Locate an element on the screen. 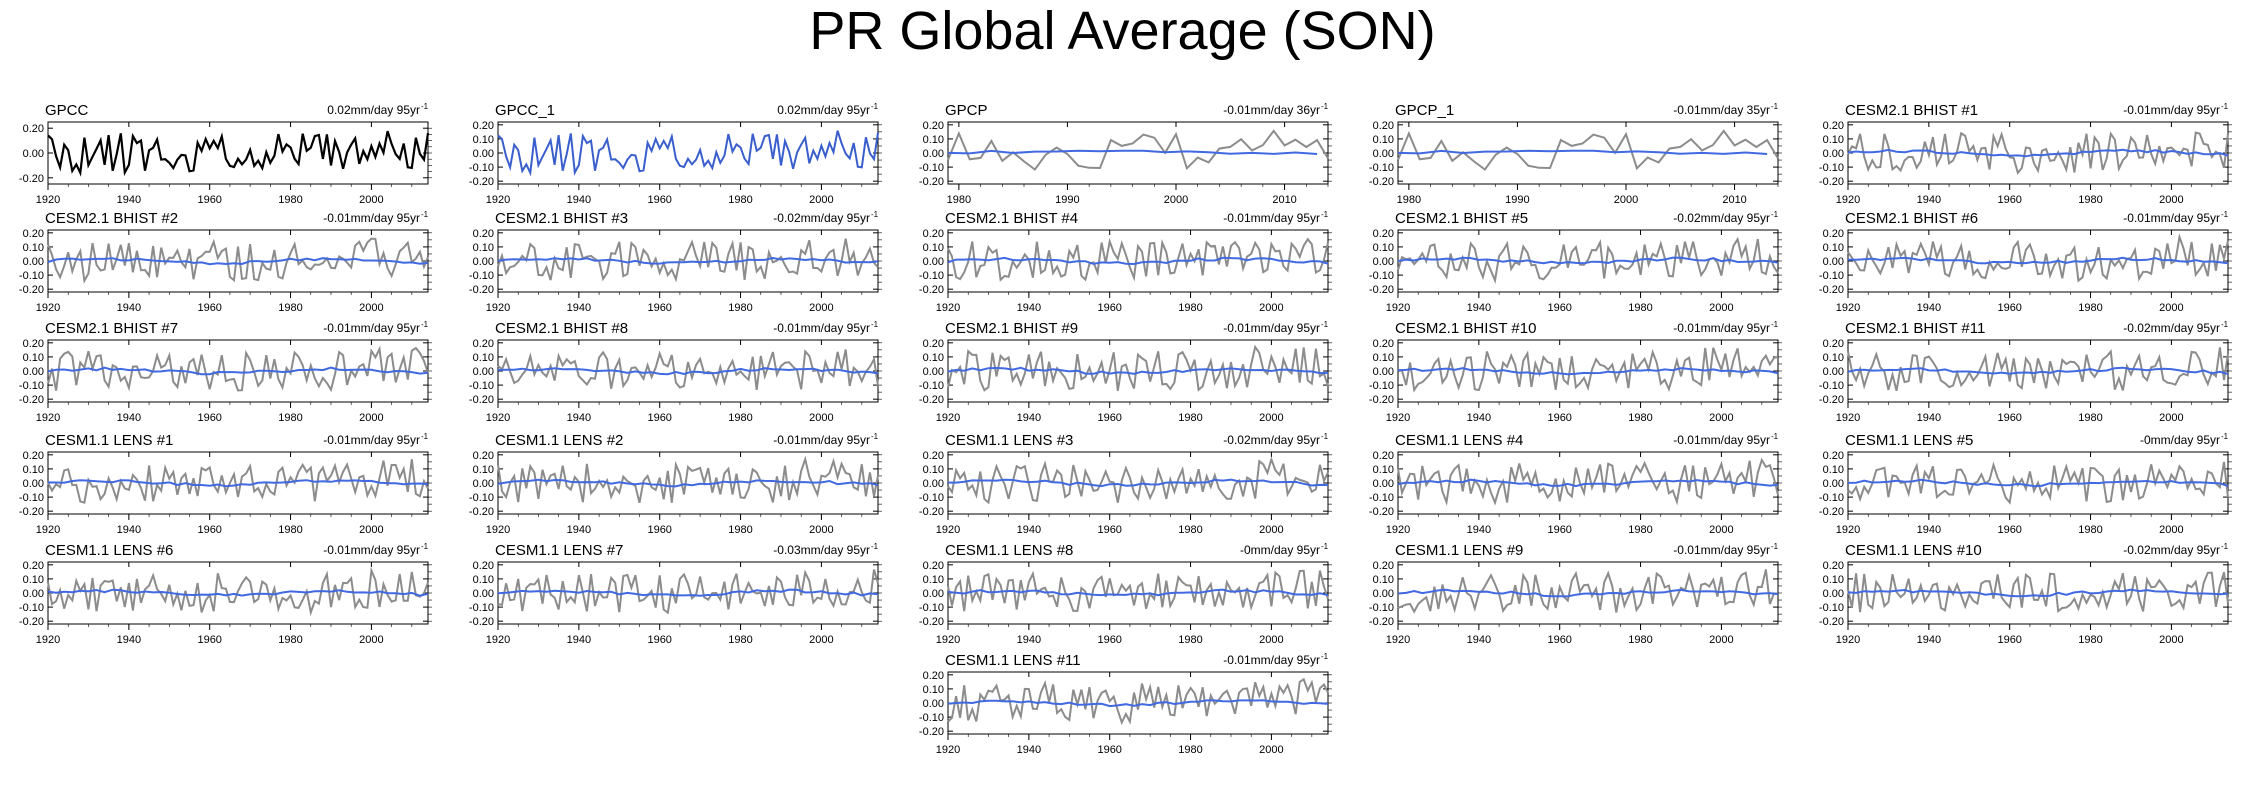  panel-title: CESM1.1 LENS #4 is located at coordinates (1459, 440).